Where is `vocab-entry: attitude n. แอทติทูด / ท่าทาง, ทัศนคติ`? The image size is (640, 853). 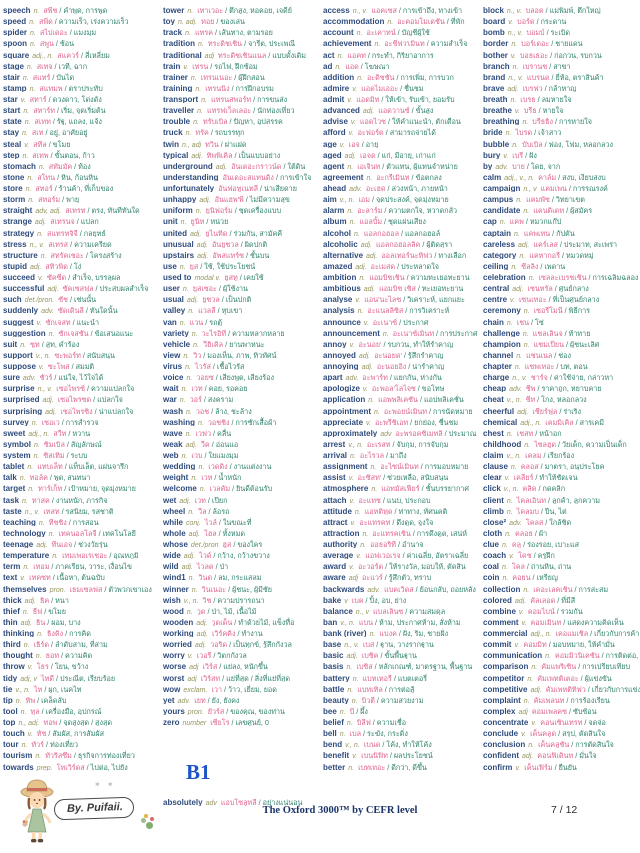 vocab-entry: attitude n. แอทติทูด / ท่าทาง, ทัศนคติ is located at coordinates (403, 509).